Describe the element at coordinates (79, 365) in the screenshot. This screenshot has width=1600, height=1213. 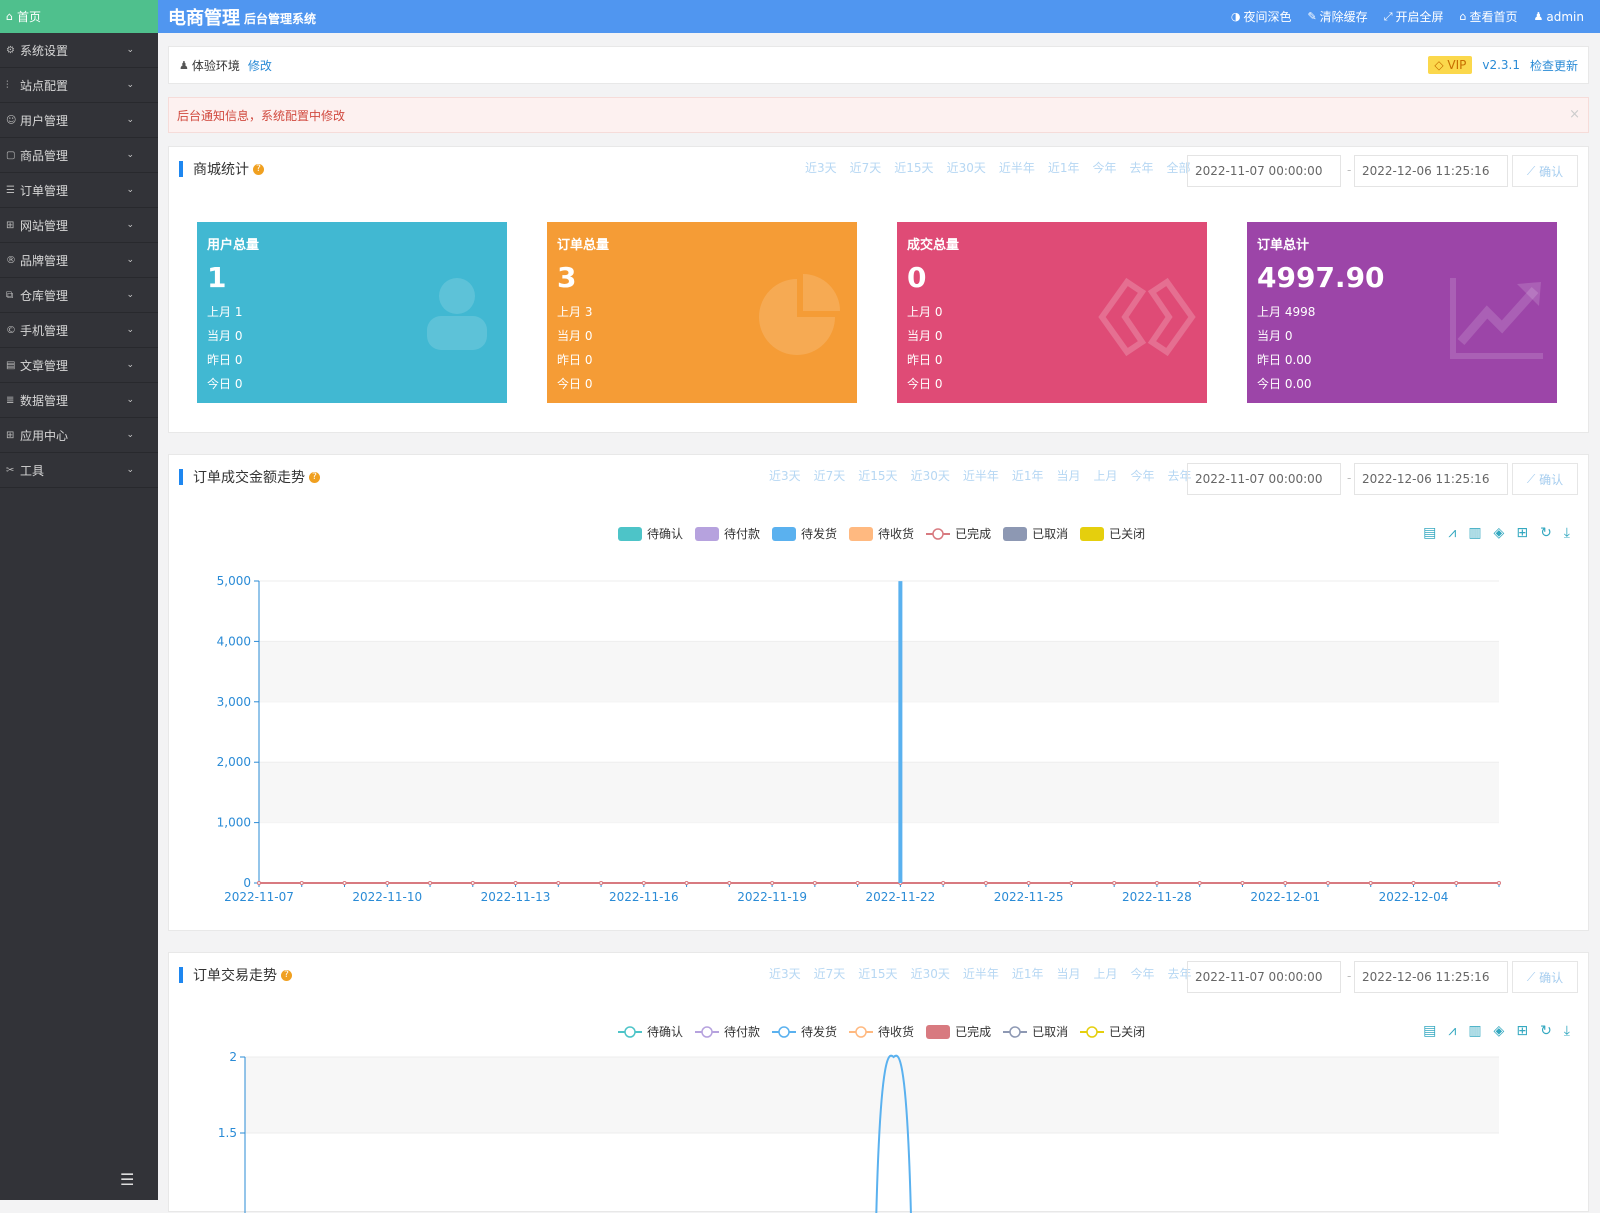
I see `sidebar-item-9: ▤ 文章管理 ⌄` at that location.